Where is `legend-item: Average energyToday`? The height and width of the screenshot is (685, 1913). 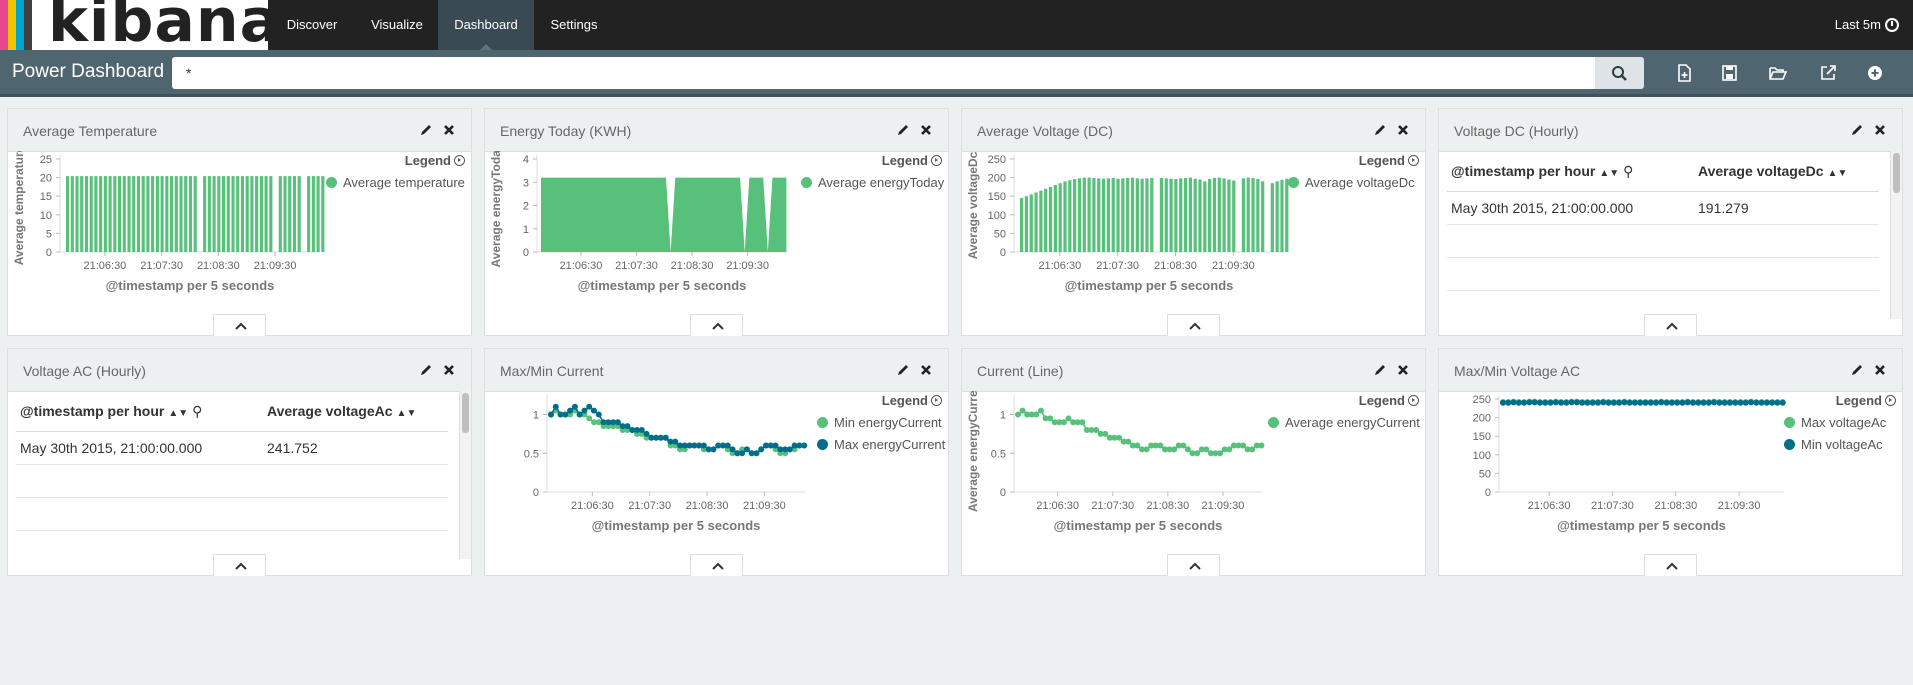 legend-item: Average energyToday is located at coordinates (874, 182).